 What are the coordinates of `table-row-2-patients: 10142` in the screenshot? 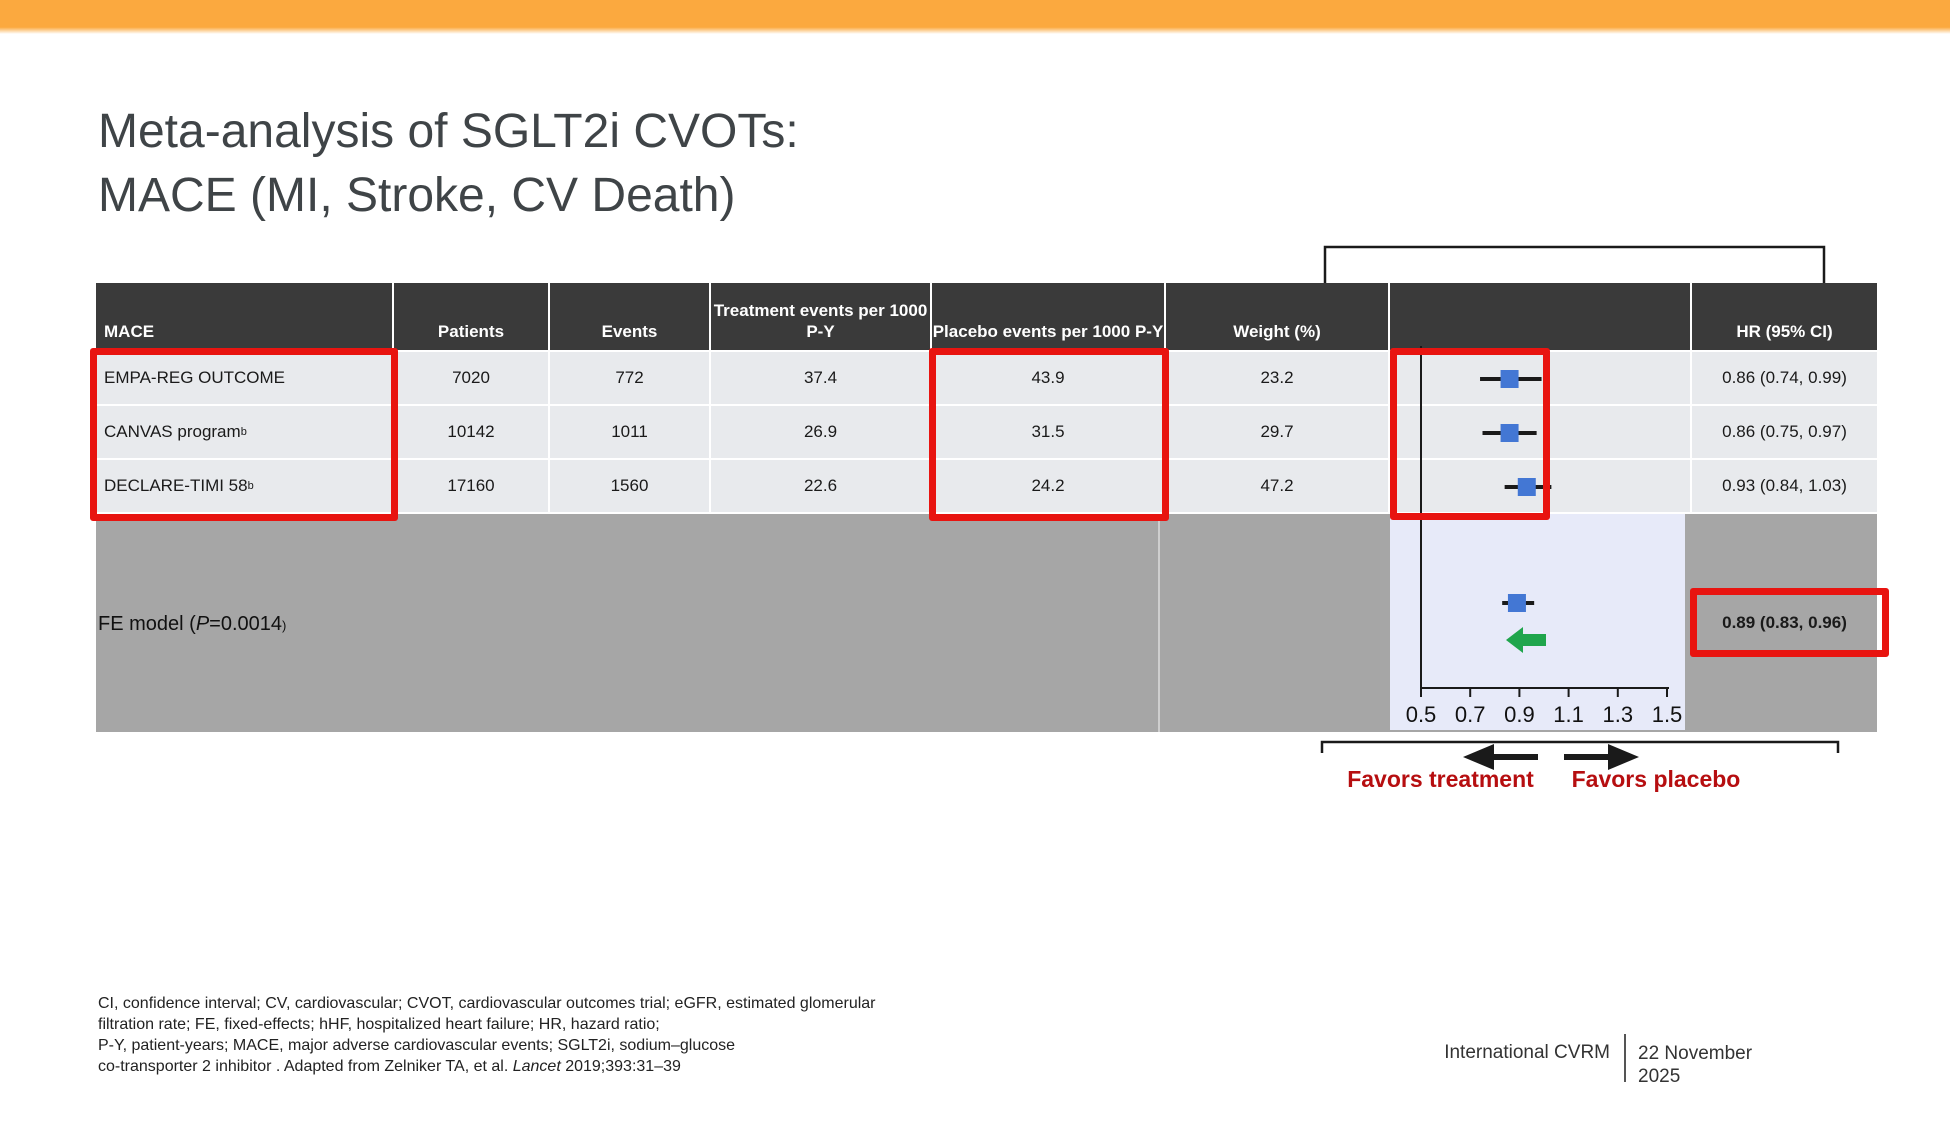 It's located at (471, 432).